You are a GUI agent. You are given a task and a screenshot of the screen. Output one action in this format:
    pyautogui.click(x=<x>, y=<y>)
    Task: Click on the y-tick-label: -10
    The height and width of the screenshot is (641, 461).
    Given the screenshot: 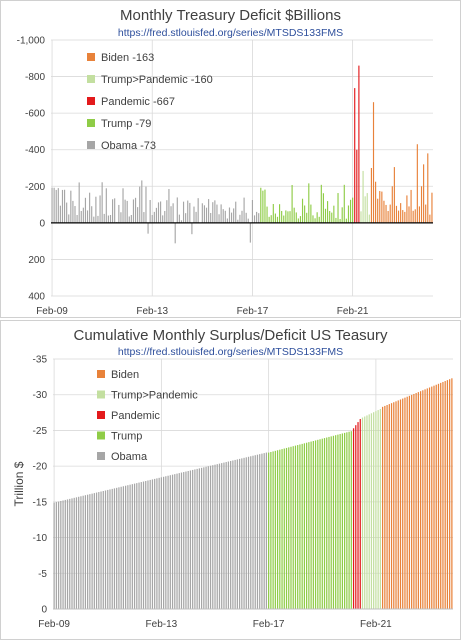 What is the action you would take?
    pyautogui.click(x=40, y=538)
    